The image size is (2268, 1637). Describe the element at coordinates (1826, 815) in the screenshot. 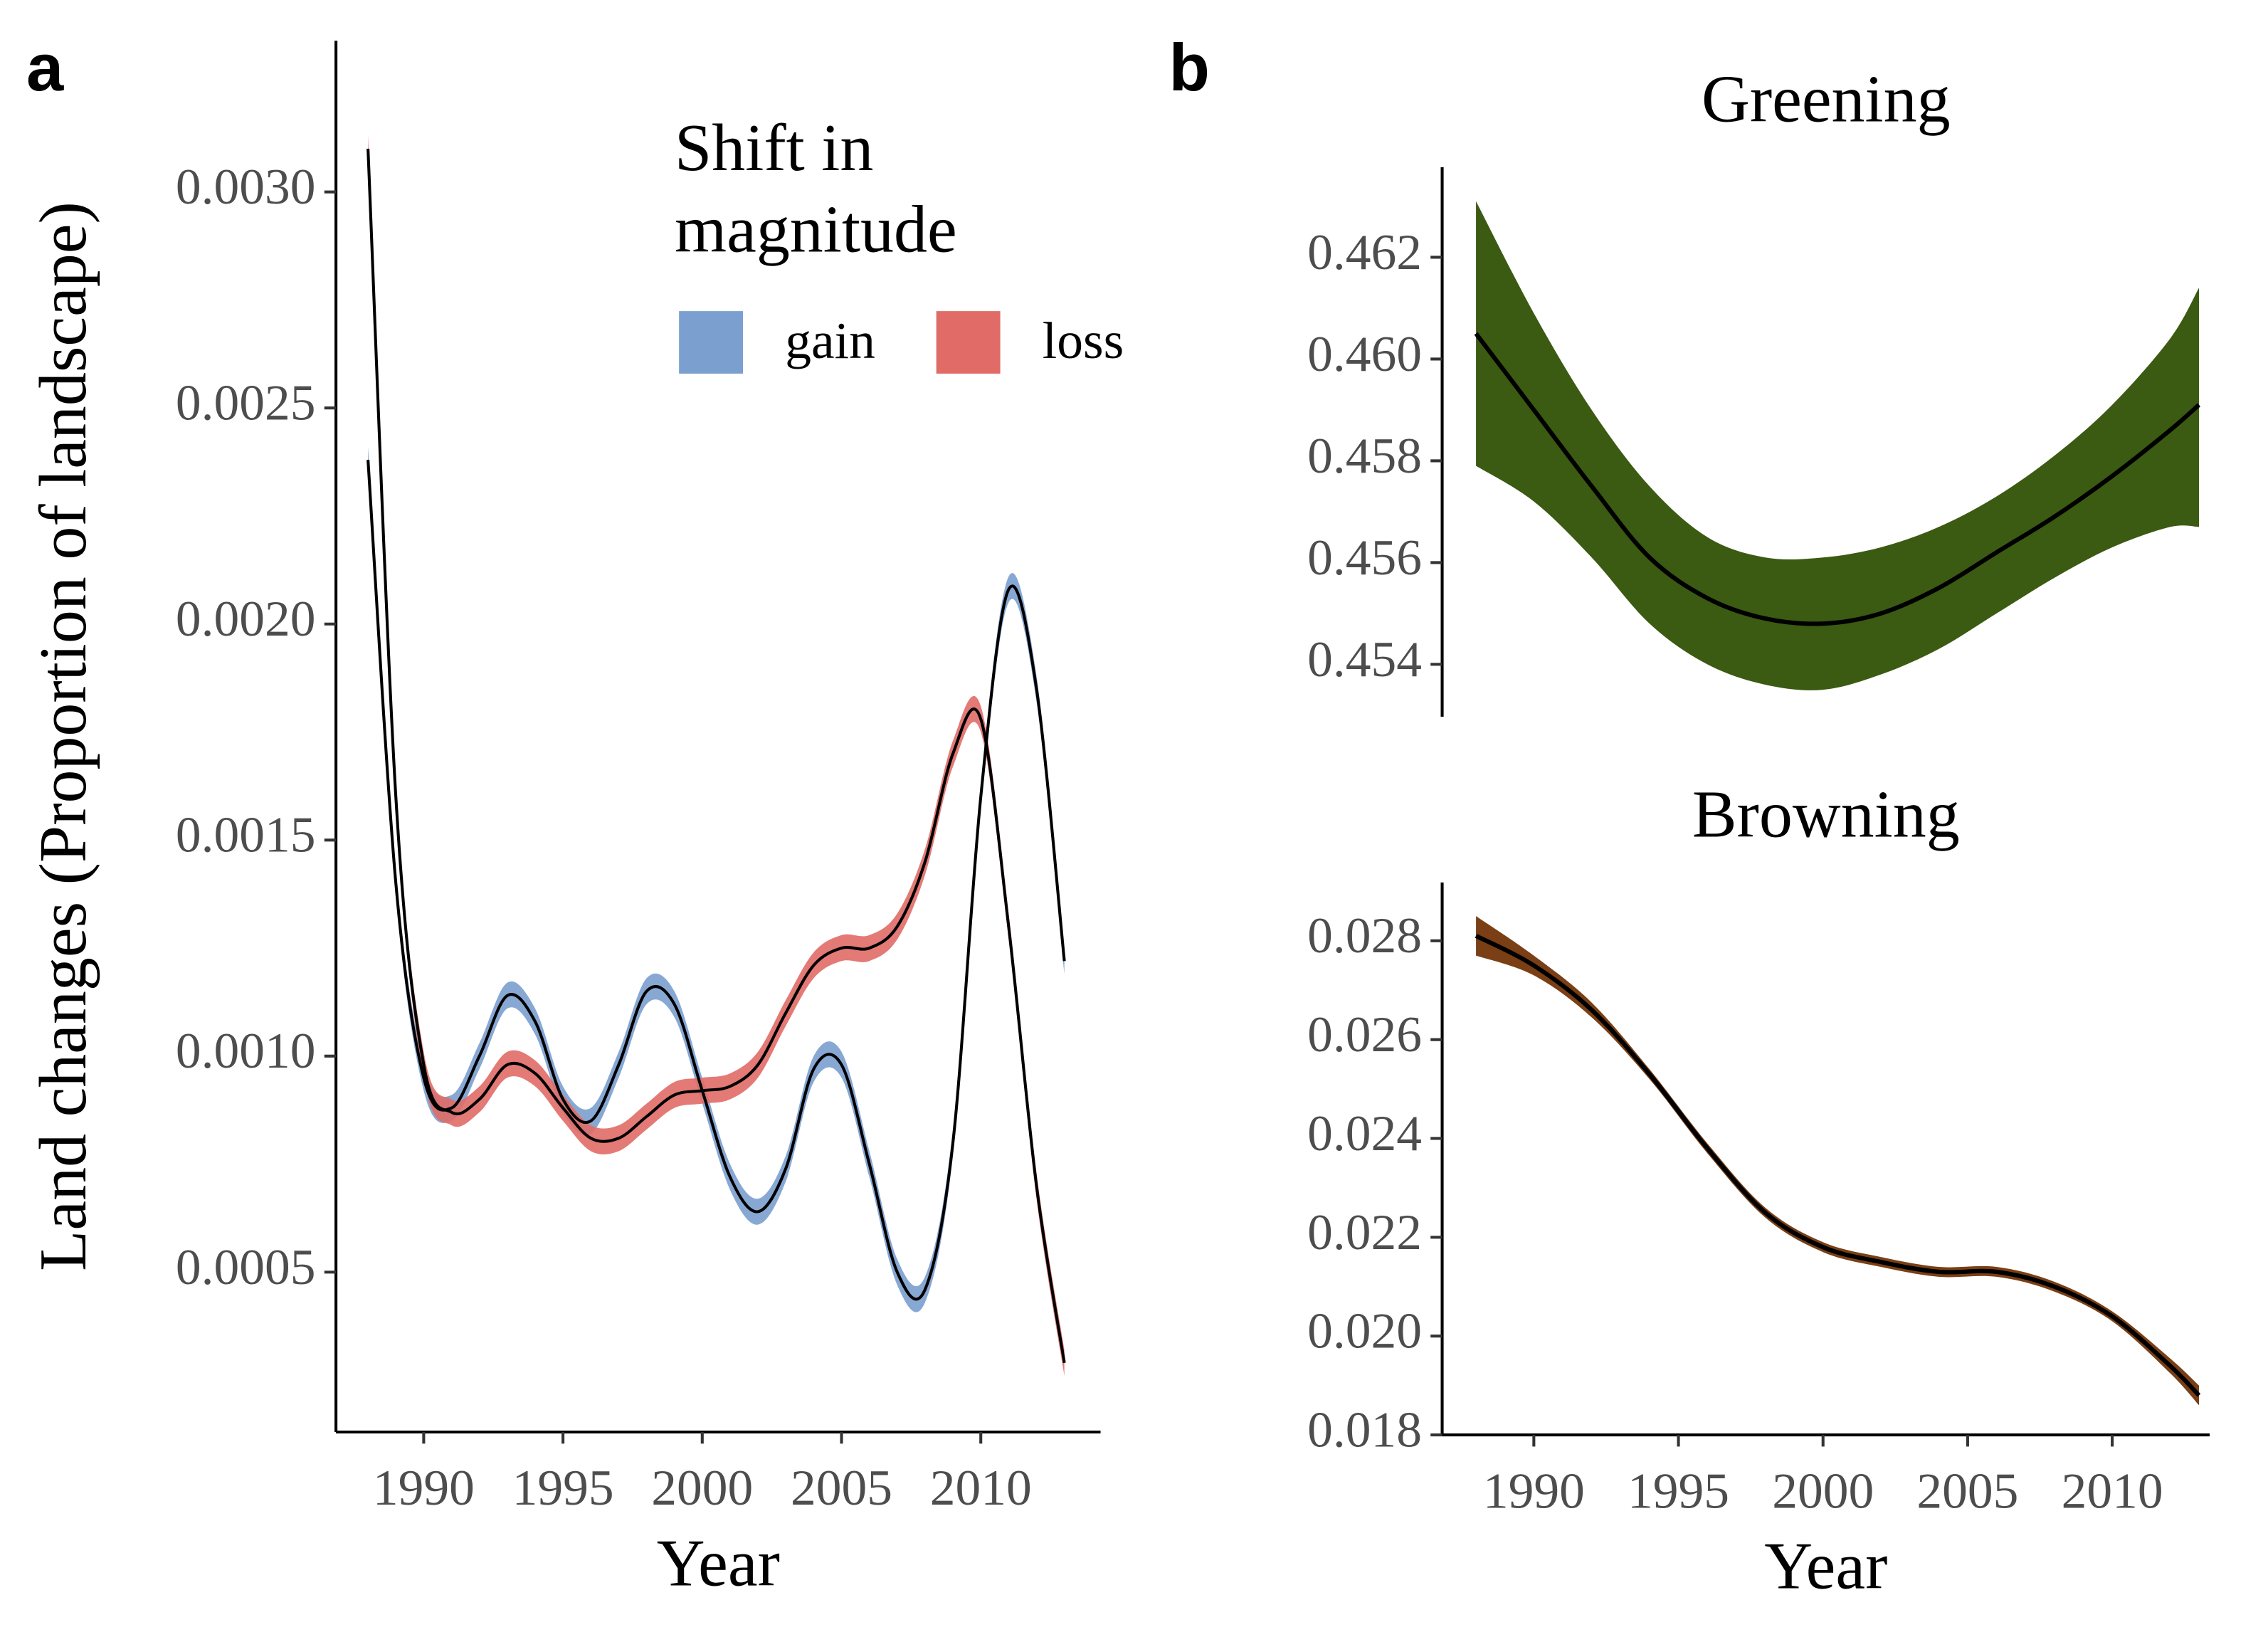

I see `panel-title: Browning` at that location.